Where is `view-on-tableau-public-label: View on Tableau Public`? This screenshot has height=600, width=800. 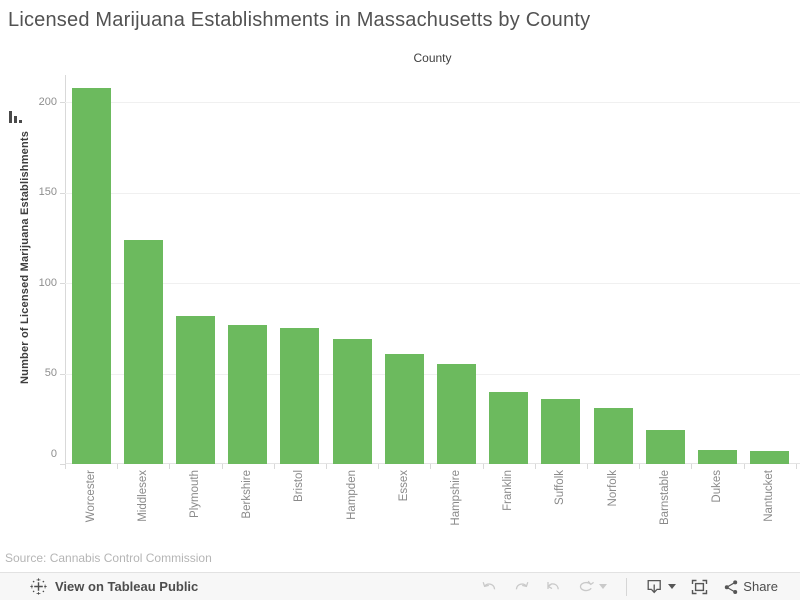
view-on-tableau-public-label: View on Tableau Public is located at coordinates (127, 586).